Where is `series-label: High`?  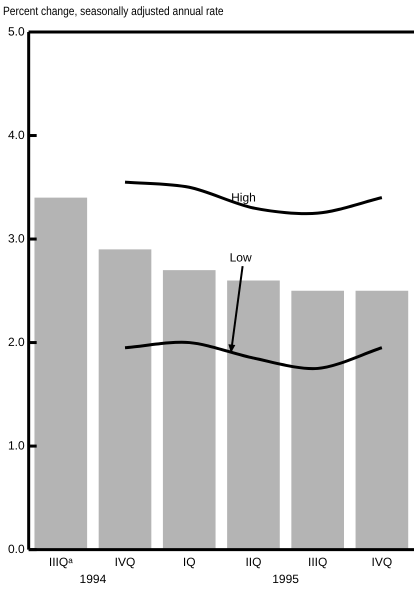
series-label: High is located at coordinates (243, 197).